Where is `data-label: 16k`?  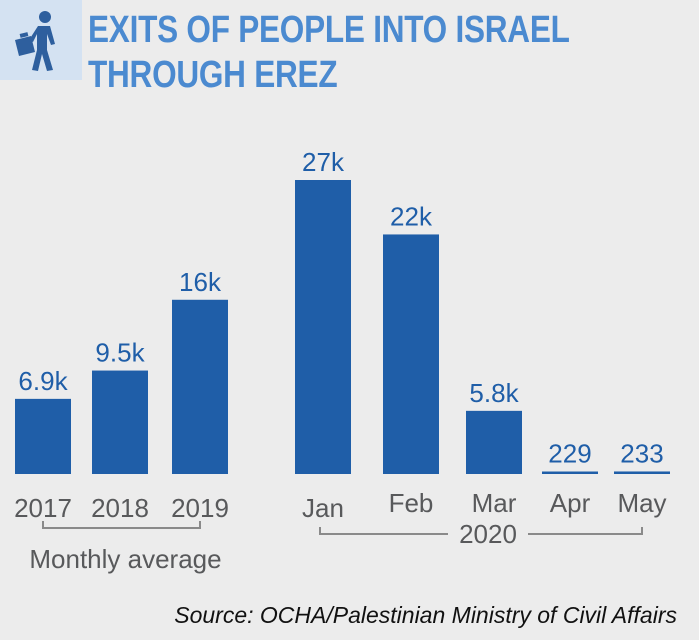
data-label: 16k is located at coordinates (200, 282).